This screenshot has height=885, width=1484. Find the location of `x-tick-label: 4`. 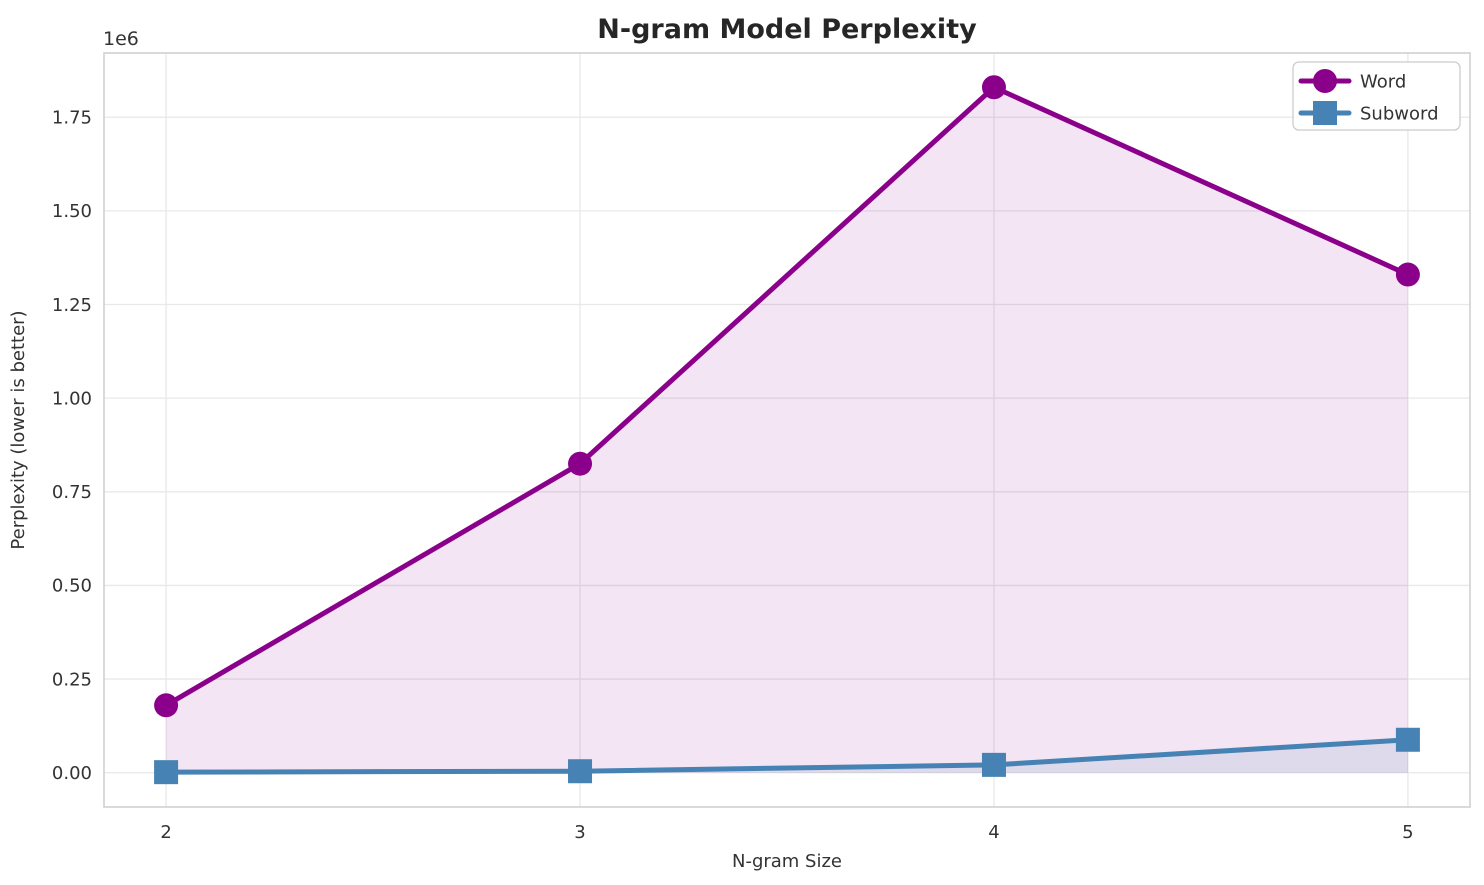

x-tick-label: 4 is located at coordinates (993, 832).